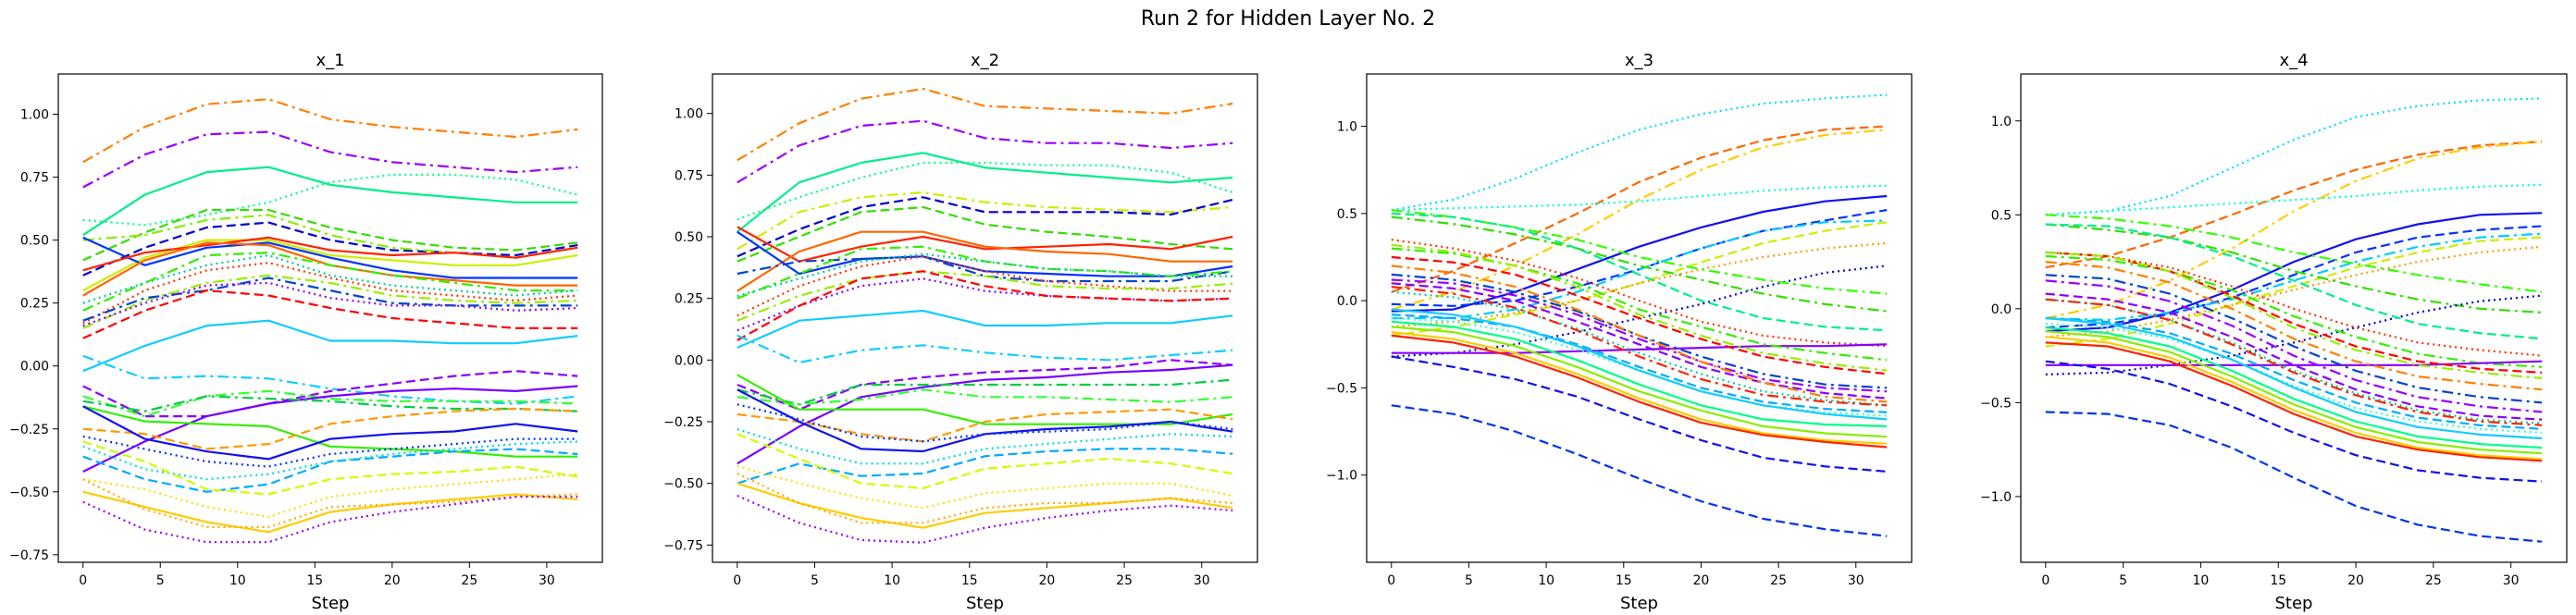 This screenshot has width=2576, height=615. What do you see at coordinates (689, 360) in the screenshot?
I see `y-tick-label: 0.00` at bounding box center [689, 360].